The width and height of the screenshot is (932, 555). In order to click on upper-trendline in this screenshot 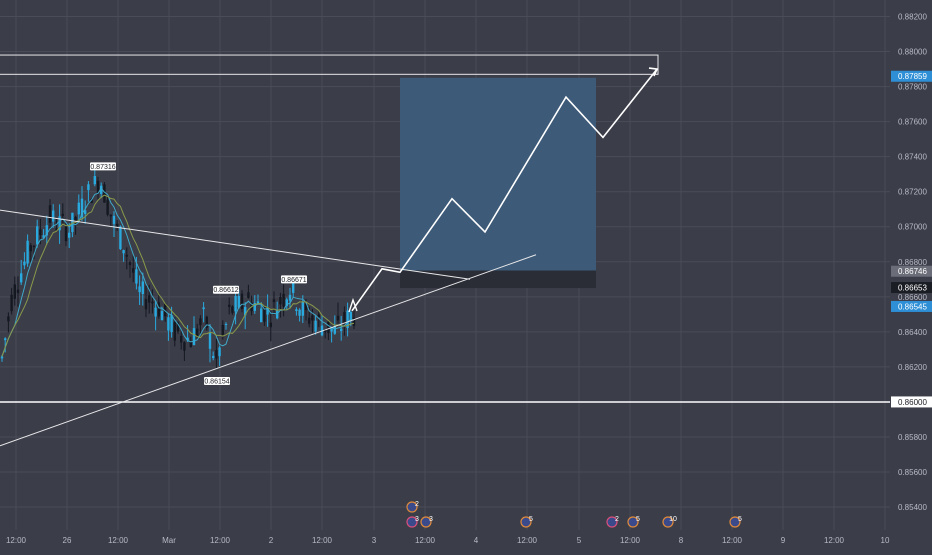, I will do `click(235, 244)`.